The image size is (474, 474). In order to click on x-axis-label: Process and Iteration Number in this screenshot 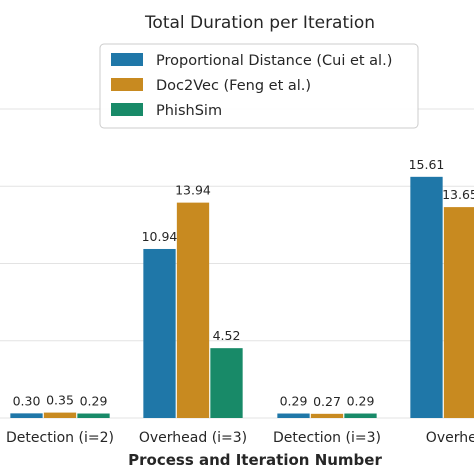, I will do `click(255, 460)`.